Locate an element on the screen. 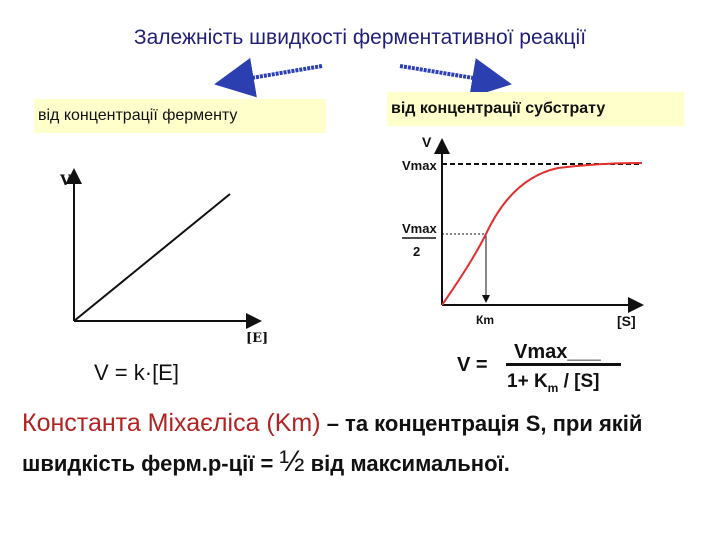  michaelis-menten-curve is located at coordinates (542, 234).